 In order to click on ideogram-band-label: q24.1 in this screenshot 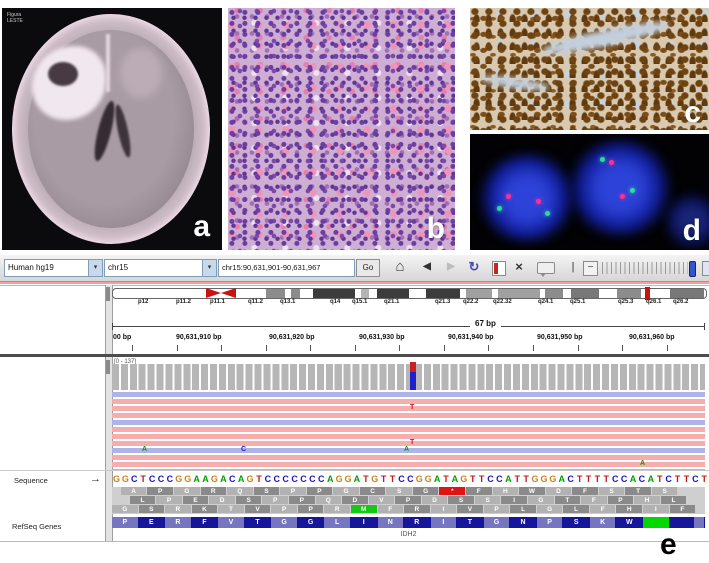, I will do `click(546, 302)`.